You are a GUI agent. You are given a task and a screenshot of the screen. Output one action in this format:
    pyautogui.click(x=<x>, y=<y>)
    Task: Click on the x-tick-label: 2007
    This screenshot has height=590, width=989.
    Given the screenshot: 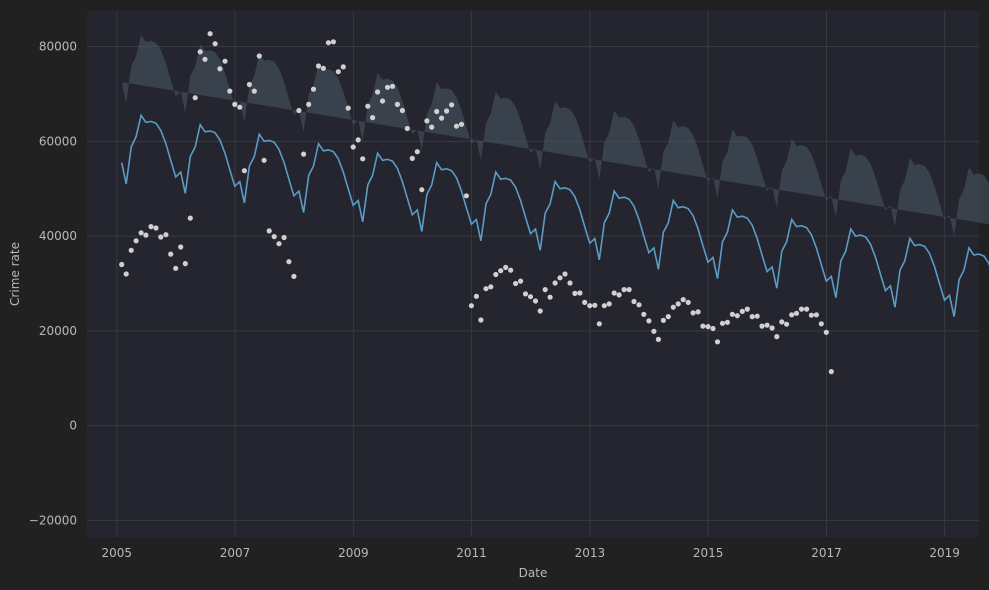 What is the action you would take?
    pyautogui.click(x=235, y=553)
    